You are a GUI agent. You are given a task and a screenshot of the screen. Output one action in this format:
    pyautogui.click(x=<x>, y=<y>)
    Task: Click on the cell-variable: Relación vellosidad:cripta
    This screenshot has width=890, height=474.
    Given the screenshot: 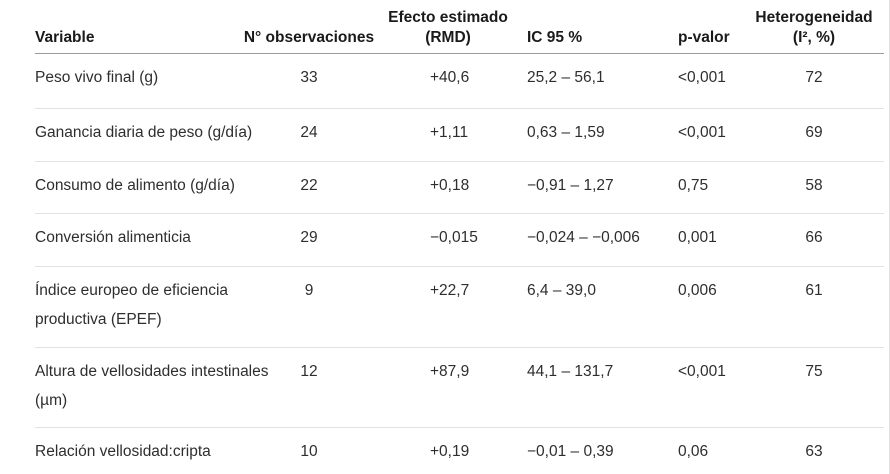 What is the action you would take?
    pyautogui.click(x=123, y=451)
    